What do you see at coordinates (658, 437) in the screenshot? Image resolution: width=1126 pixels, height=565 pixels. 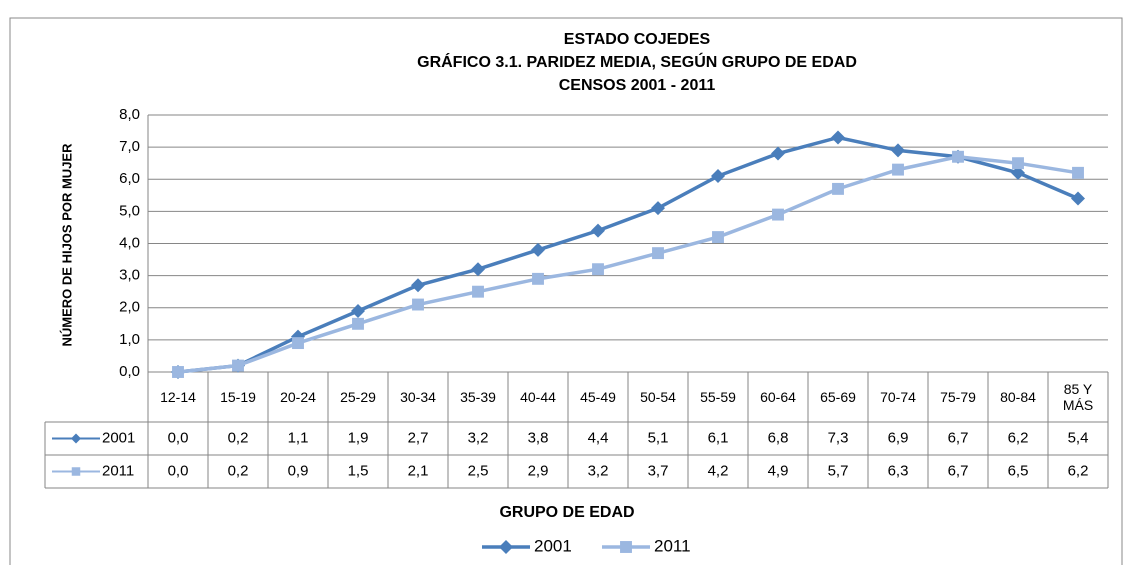 I see `table-value: 5,1` at bounding box center [658, 437].